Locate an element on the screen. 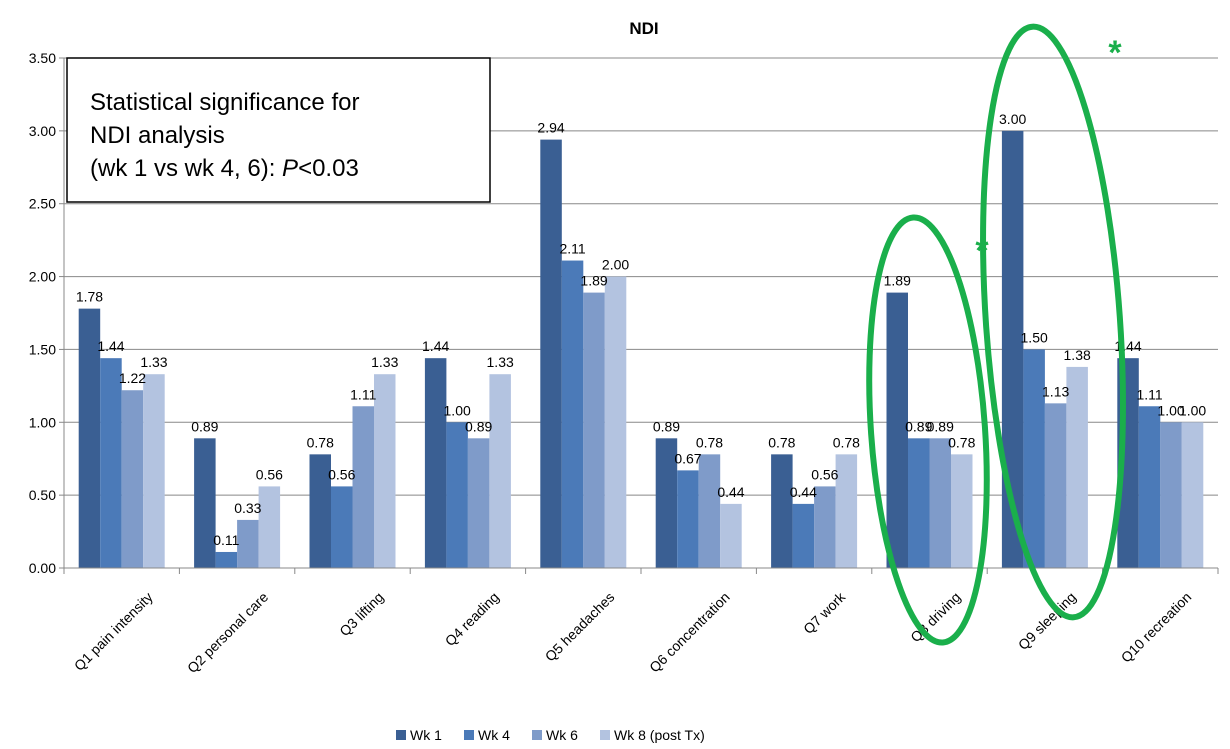 Image resolution: width=1230 pixels, height=749 pixels. data-label: 1.78 is located at coordinates (89, 297).